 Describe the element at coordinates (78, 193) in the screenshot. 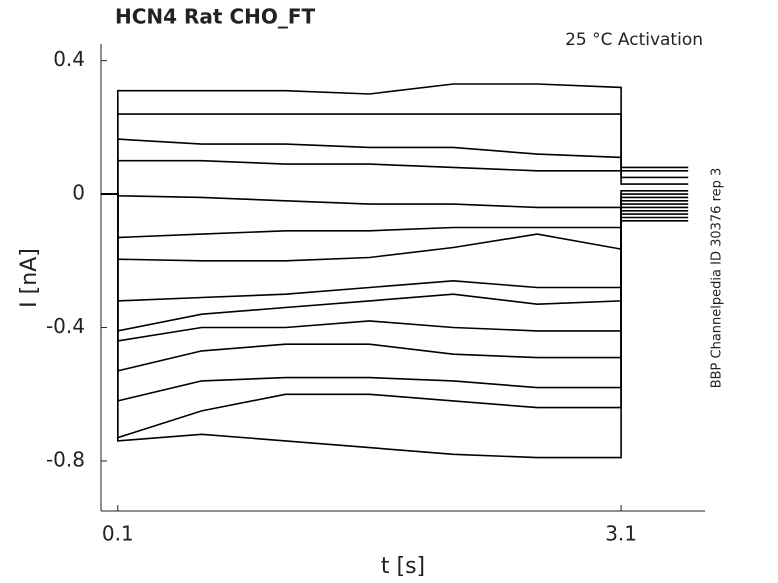

I see `y-tick-label: 0` at that location.